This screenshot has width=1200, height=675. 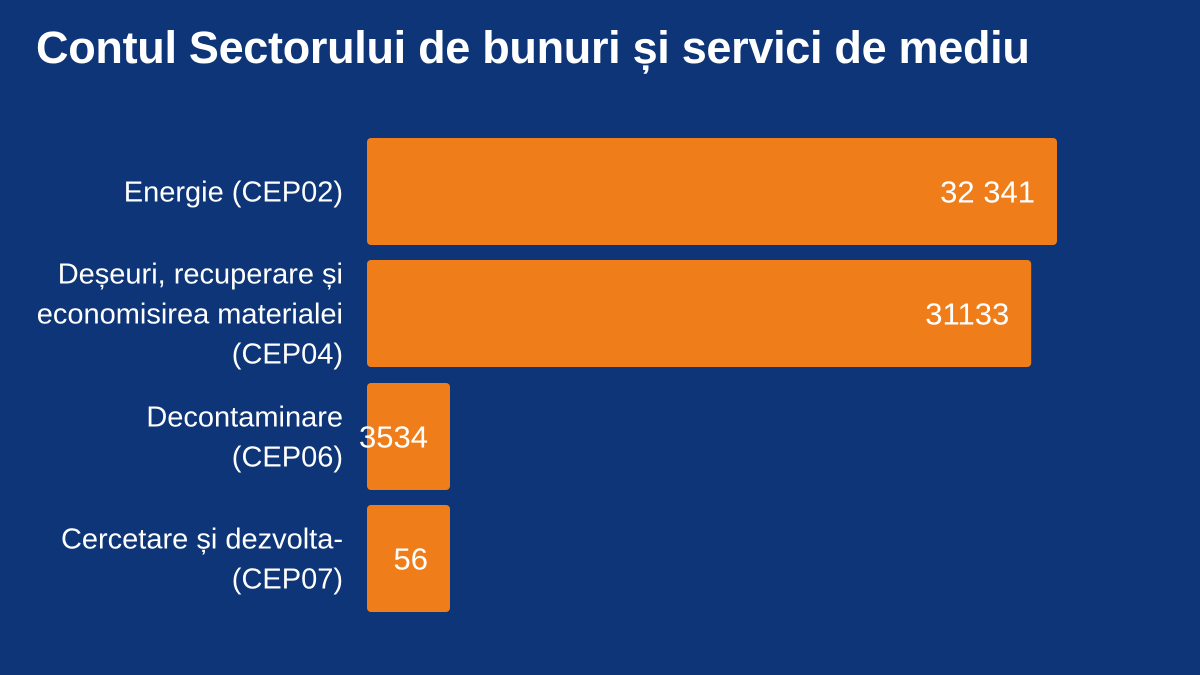 What do you see at coordinates (967, 314) in the screenshot?
I see `bar-value-label-1: 31133` at bounding box center [967, 314].